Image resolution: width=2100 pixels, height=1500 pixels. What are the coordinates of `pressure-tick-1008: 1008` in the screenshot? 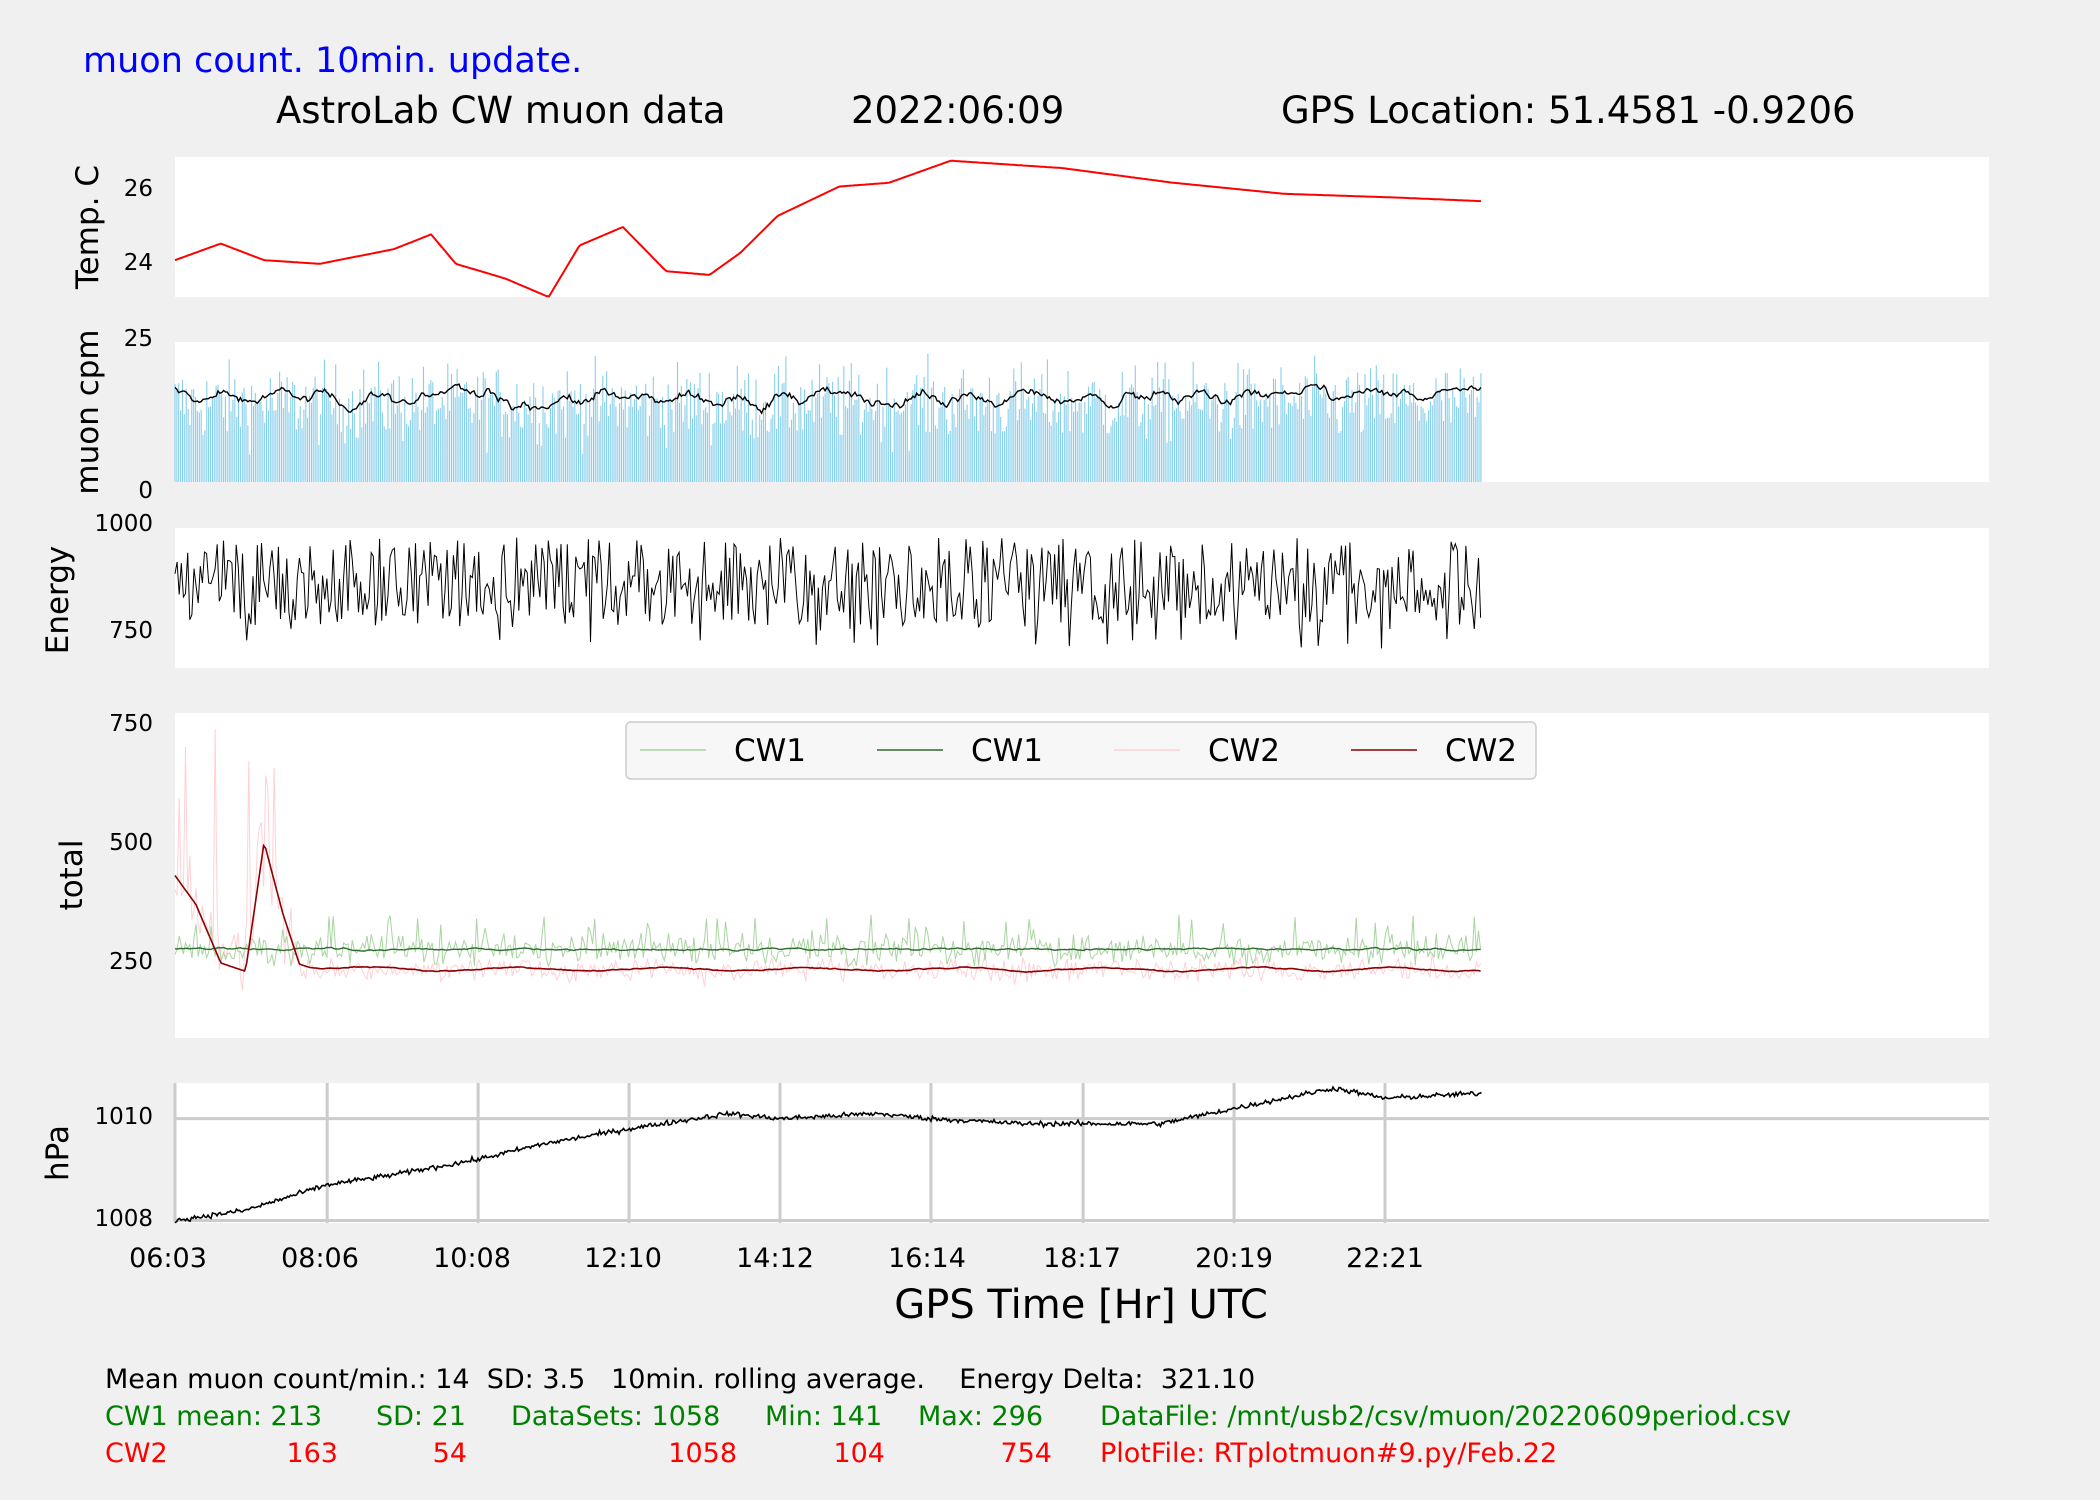 It's located at (123, 1219).